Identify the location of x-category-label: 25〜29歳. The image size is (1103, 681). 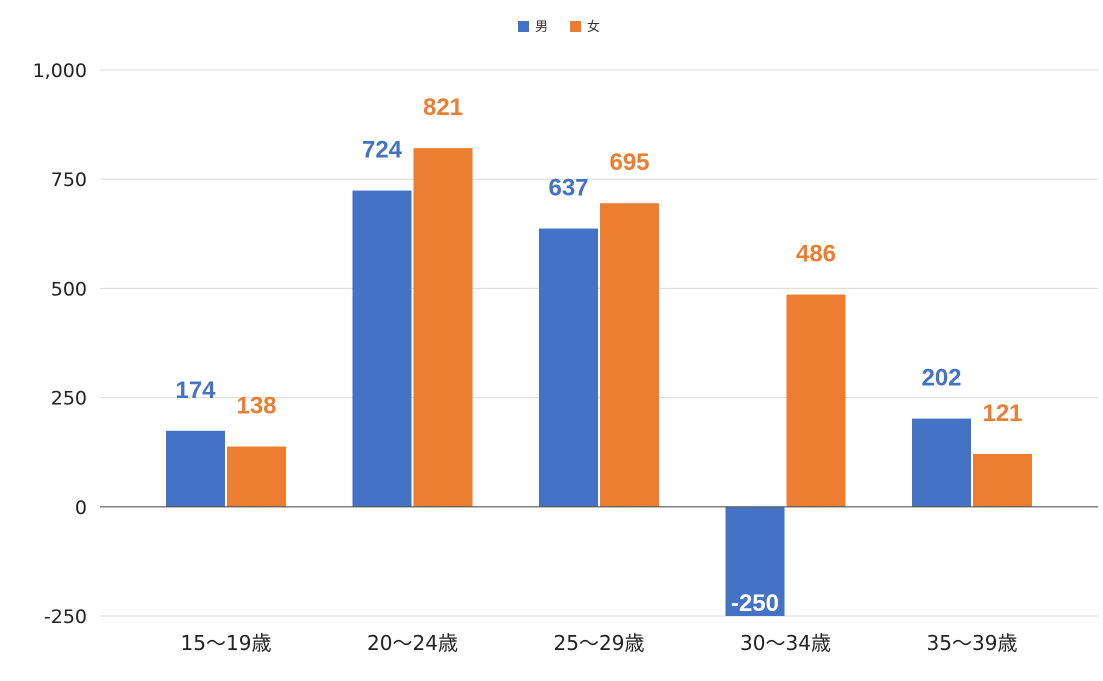
(599, 643).